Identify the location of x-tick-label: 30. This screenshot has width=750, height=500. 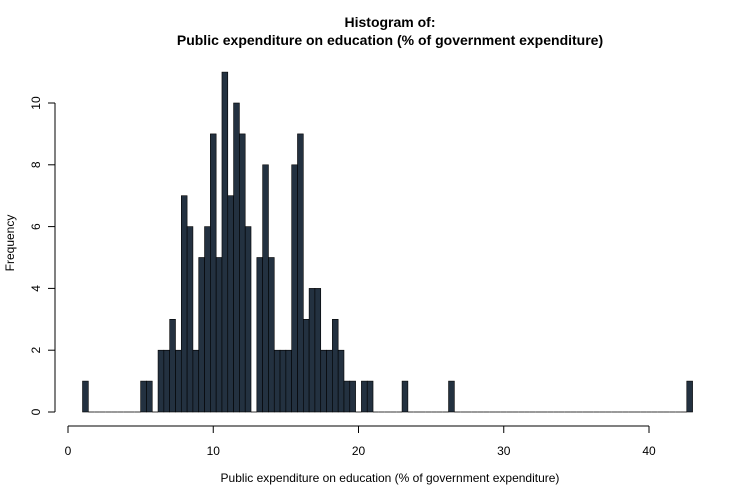
(504, 451).